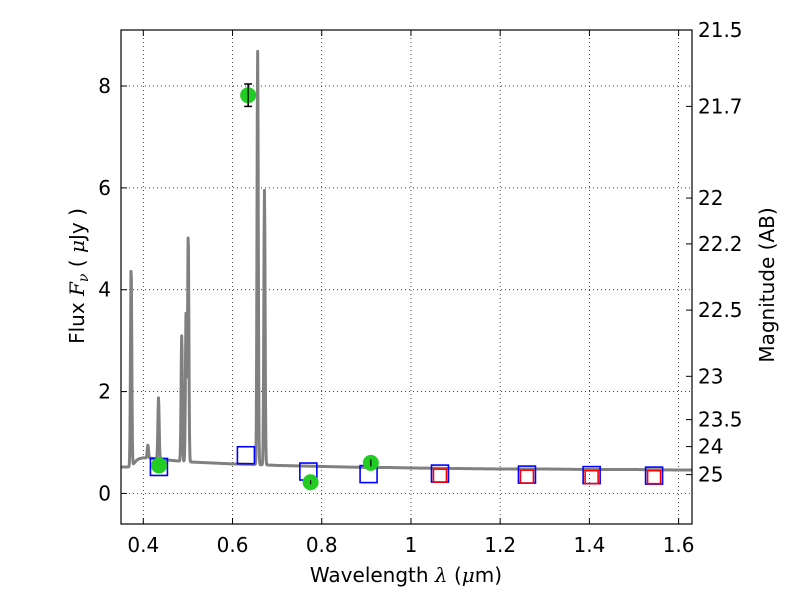 Image resolution: width=800 pixels, height=600 pixels. Describe the element at coordinates (720, 30) in the screenshot. I see `right-tick-label: 21.5` at that location.